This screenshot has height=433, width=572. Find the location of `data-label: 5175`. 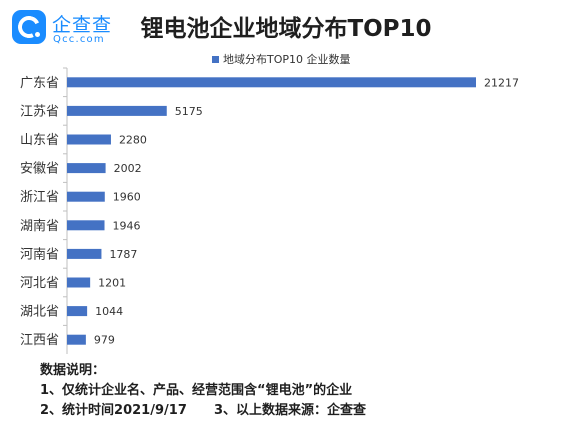

data-label: 5175 is located at coordinates (189, 111).